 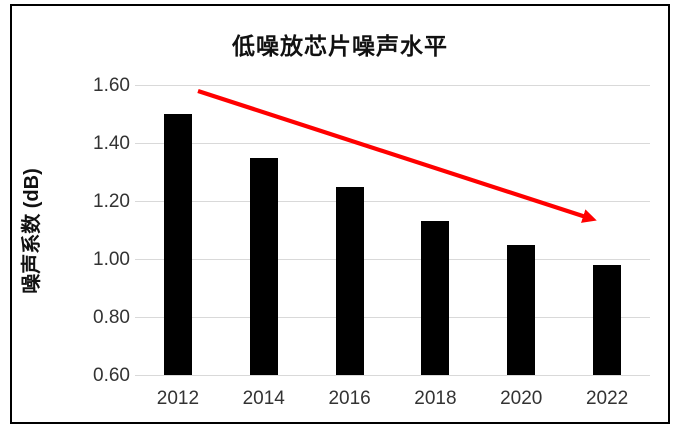 What do you see at coordinates (263, 266) in the screenshot?
I see `bar-2014` at bounding box center [263, 266].